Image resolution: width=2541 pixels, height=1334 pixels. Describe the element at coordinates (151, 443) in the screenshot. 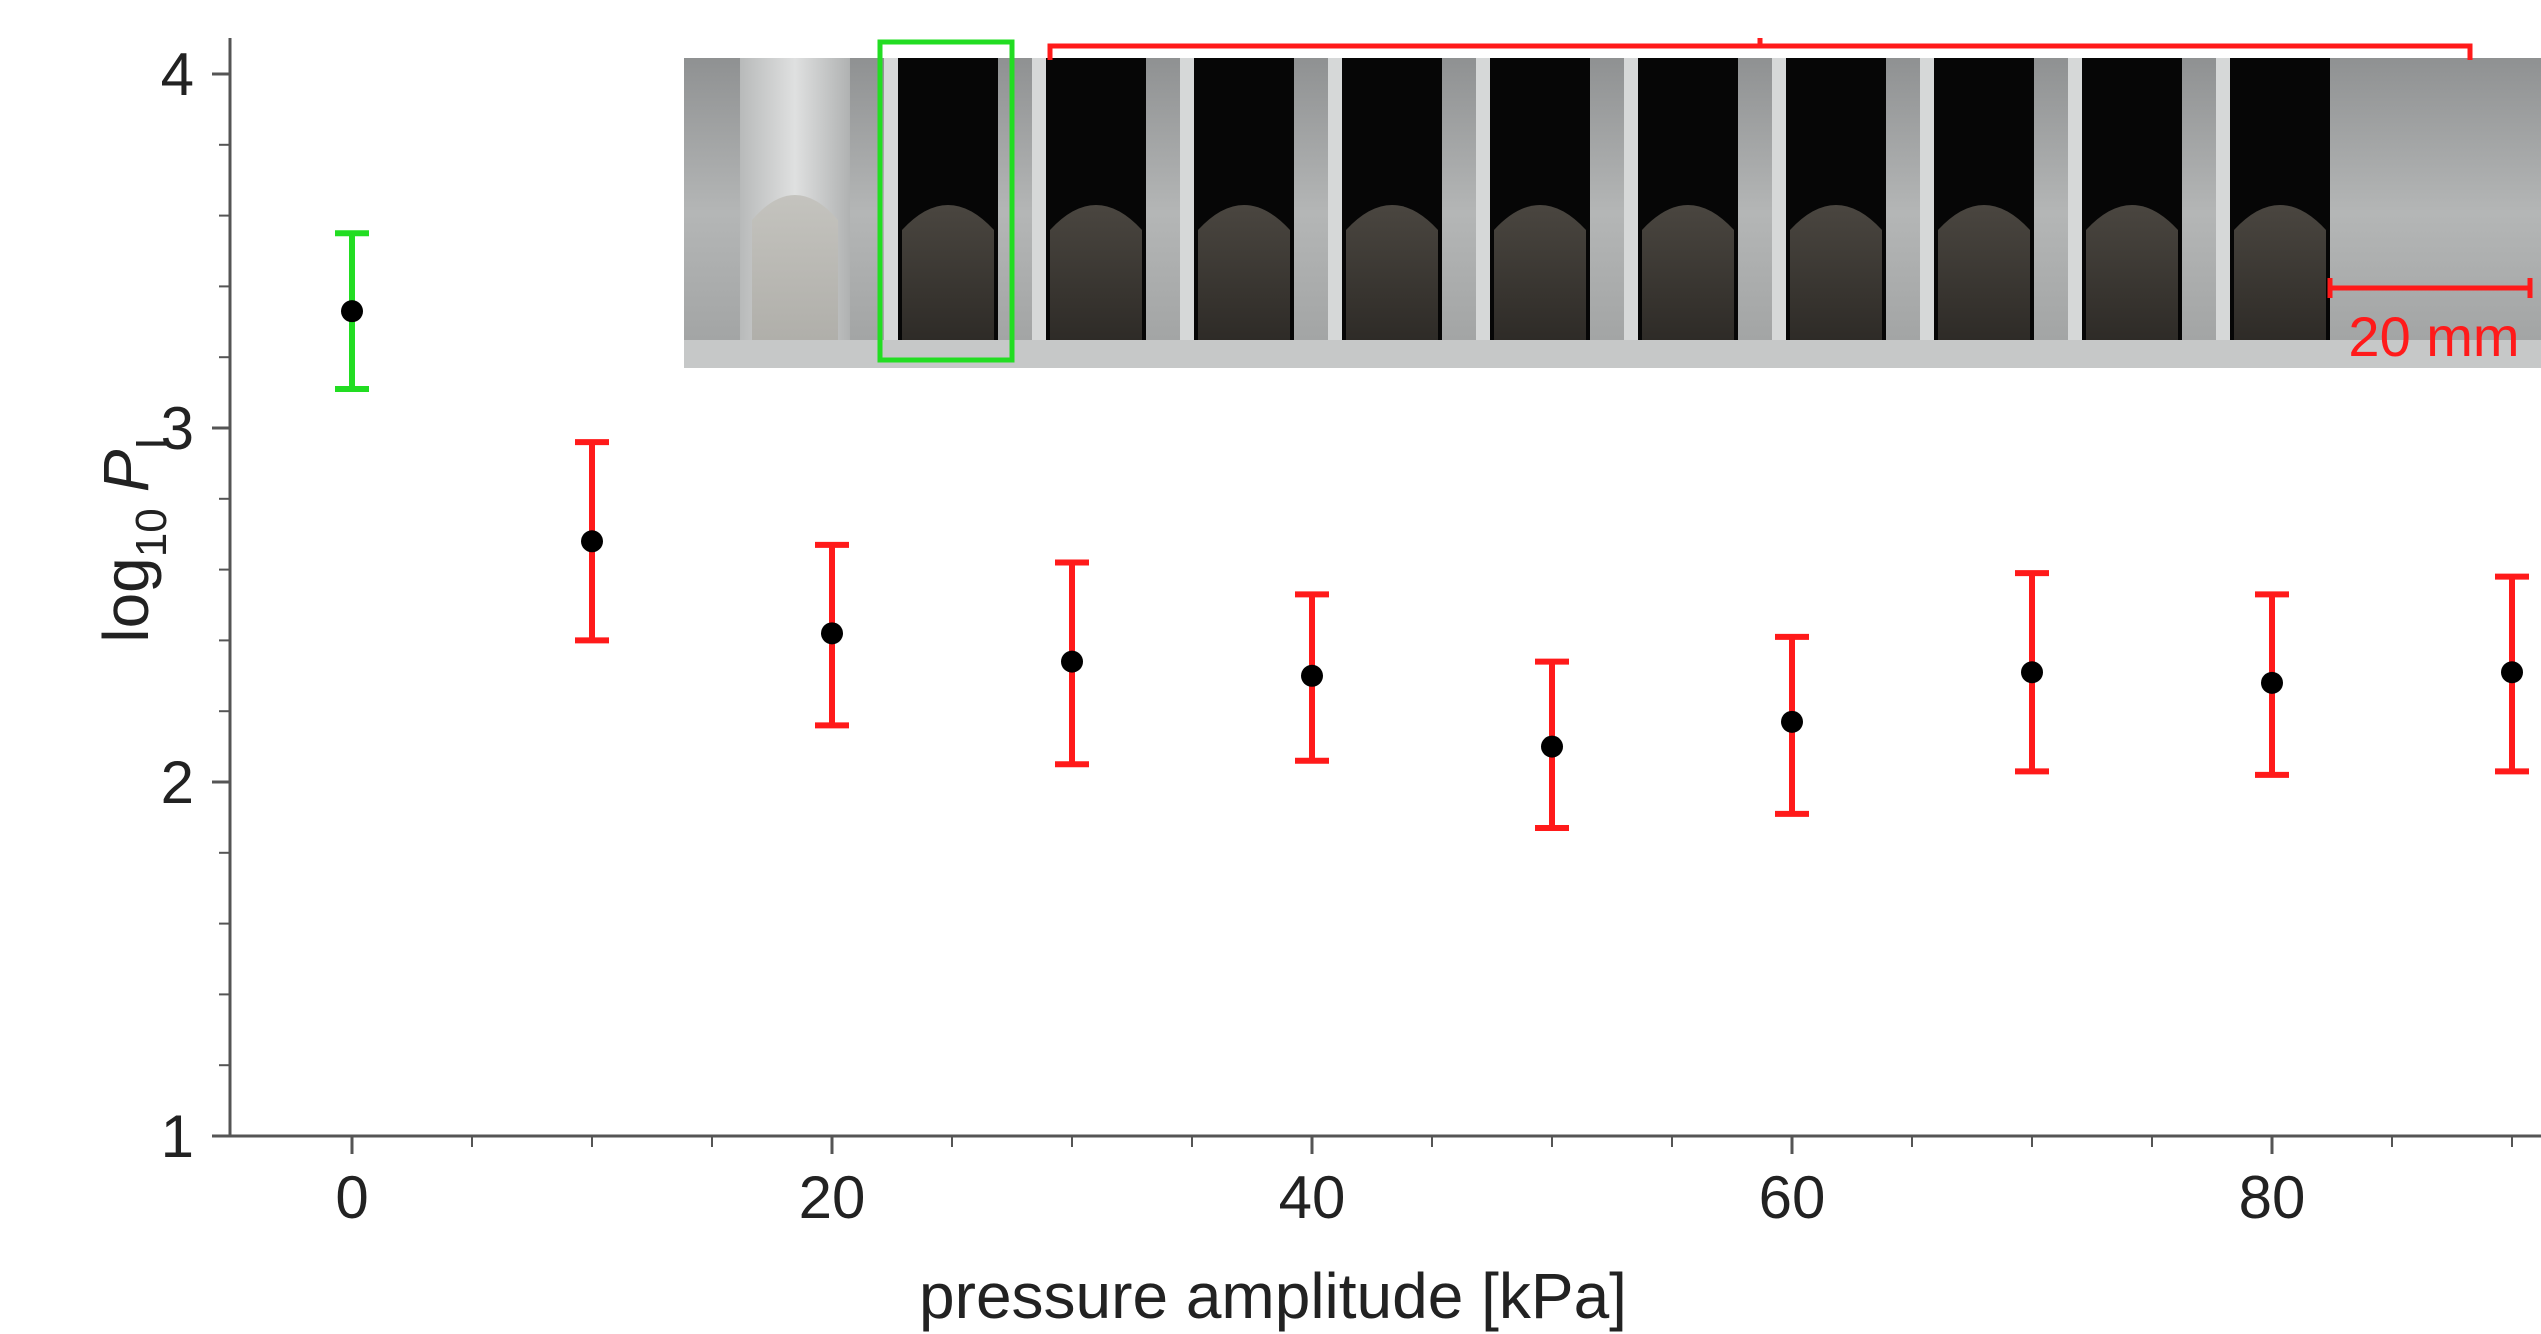

I see `y-axis-title-symbol-subscript: I` at that location.